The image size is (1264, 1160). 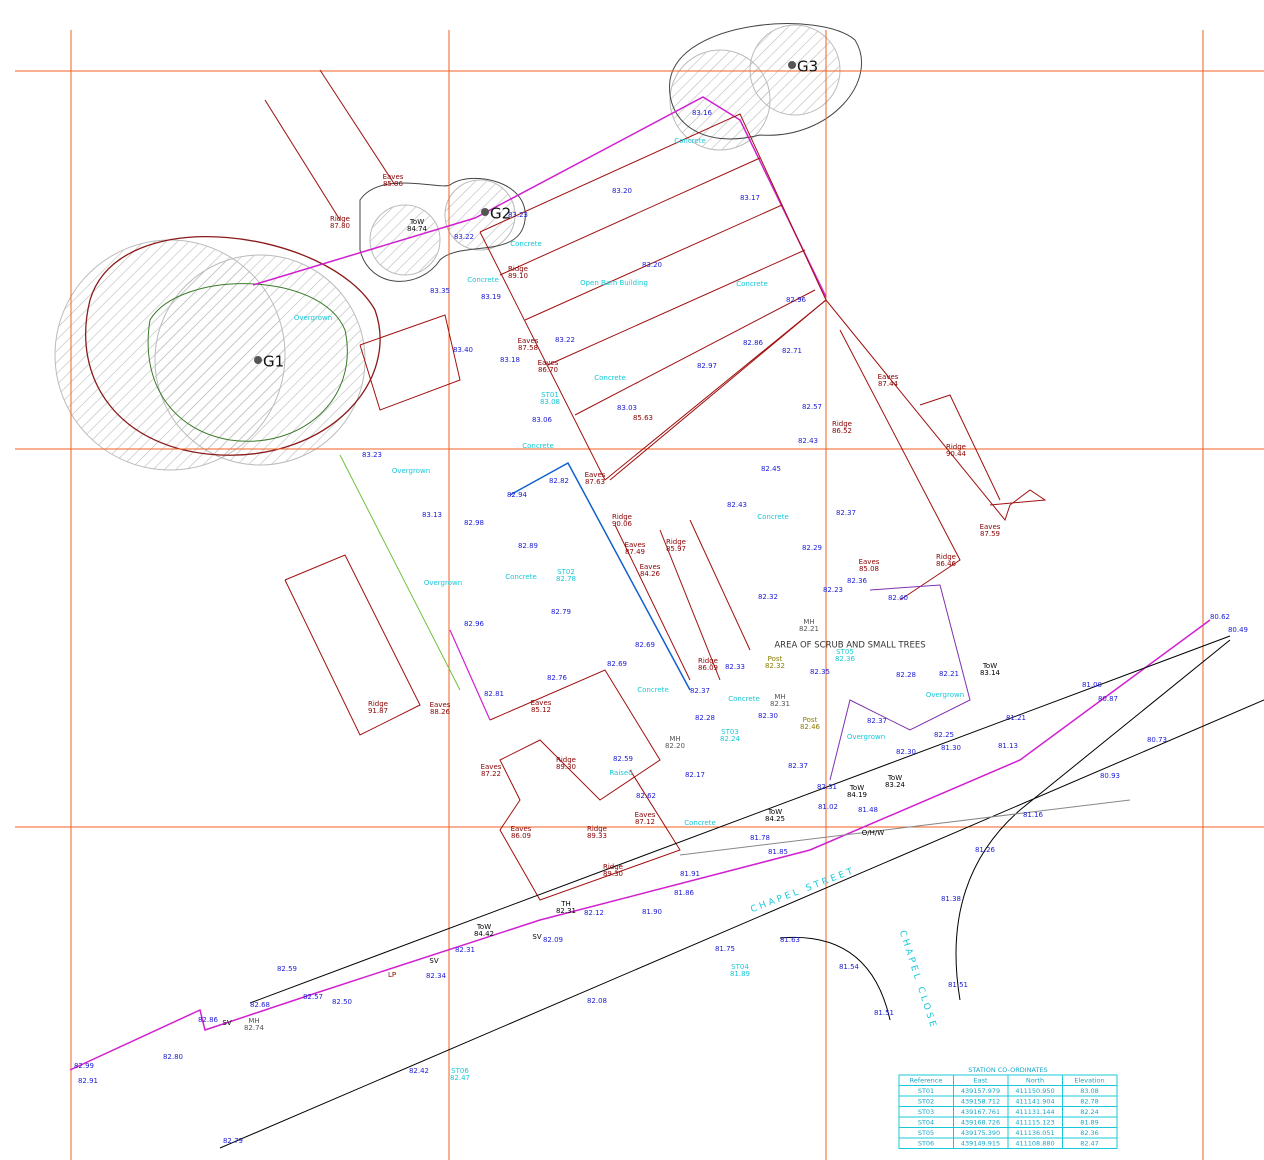 I want to click on spot-height: 83.17, so click(x=750, y=198).